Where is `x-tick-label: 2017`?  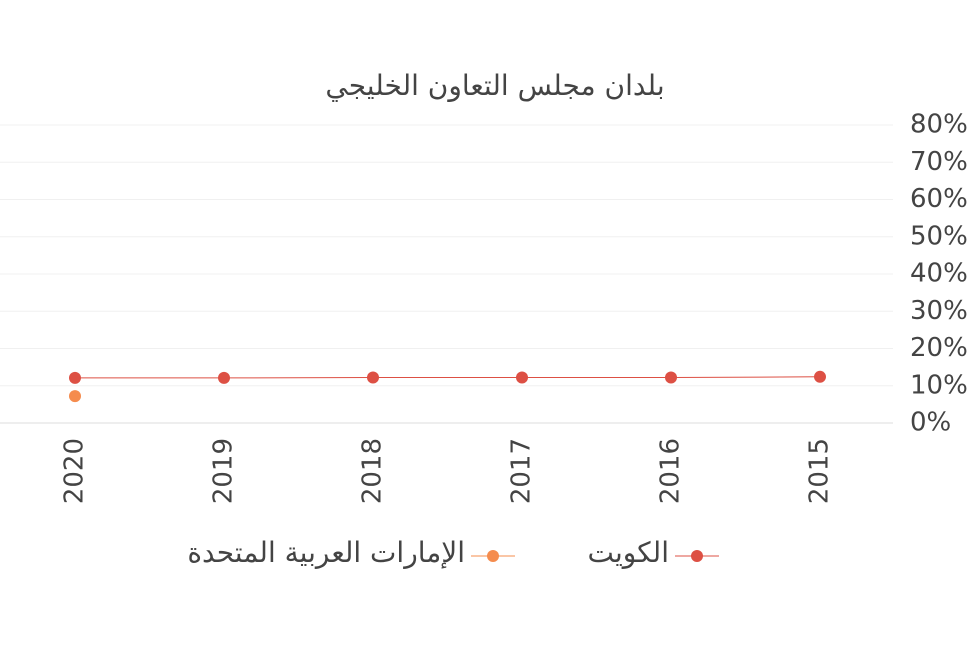 x-tick-label: 2017 is located at coordinates (522, 471).